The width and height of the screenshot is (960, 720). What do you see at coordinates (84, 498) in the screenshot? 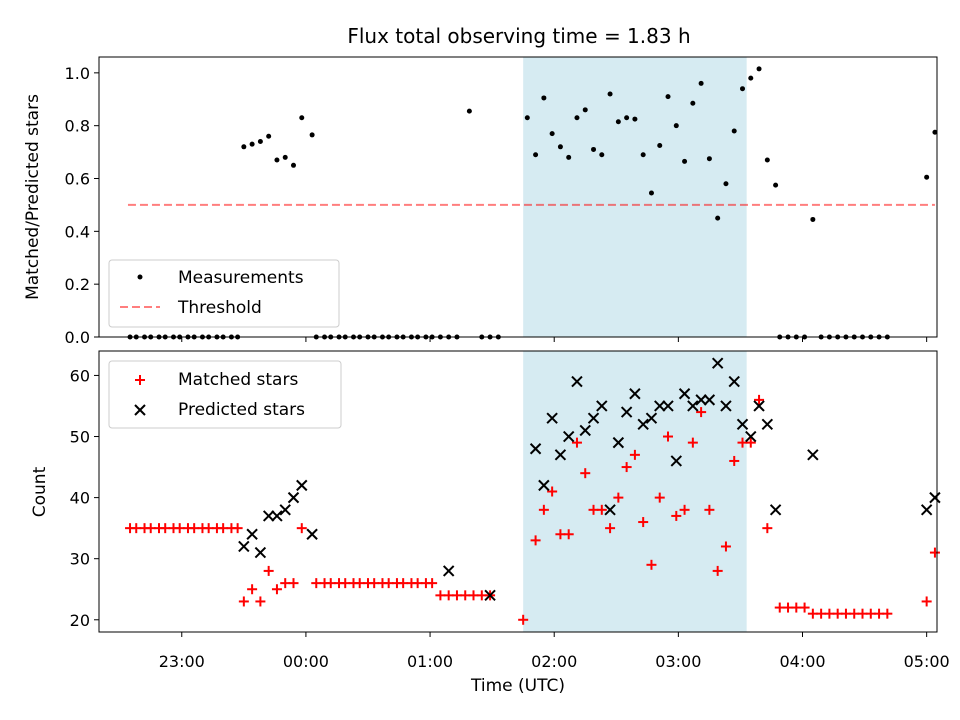
I see `bottom-y-axis: 20 30 40 50 60` at bounding box center [84, 498].